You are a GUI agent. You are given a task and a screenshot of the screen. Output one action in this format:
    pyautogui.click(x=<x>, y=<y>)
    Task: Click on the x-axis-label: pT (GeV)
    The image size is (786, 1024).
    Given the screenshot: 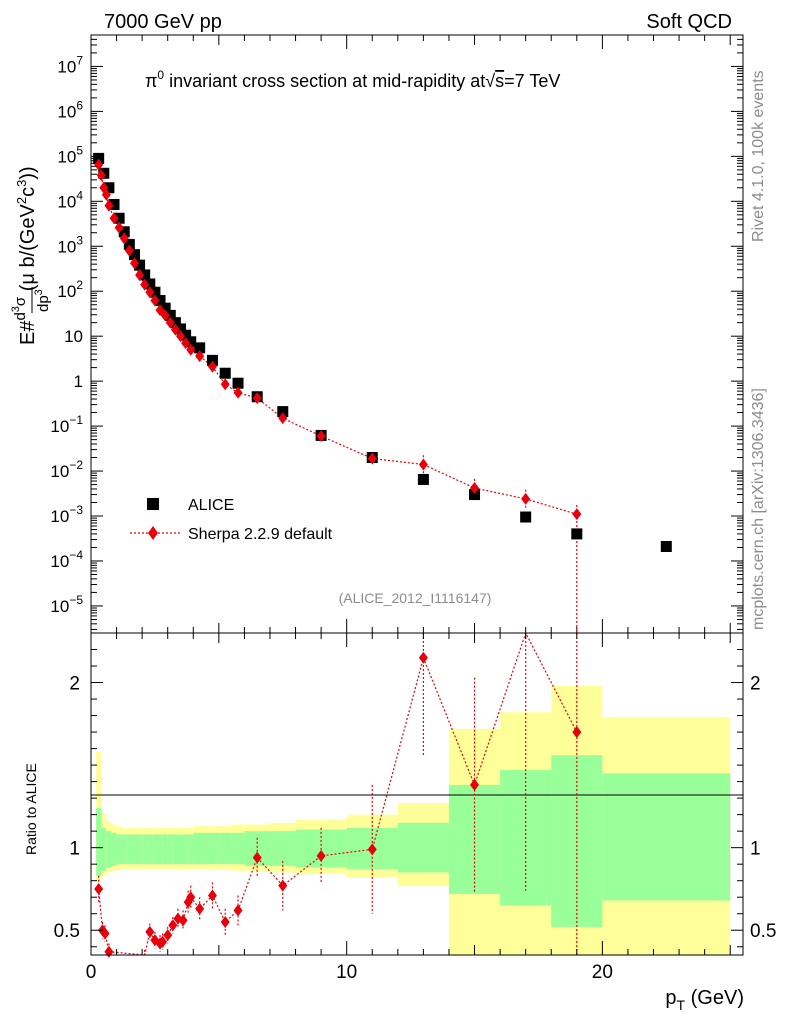 What is the action you would take?
    pyautogui.click(x=704, y=1000)
    